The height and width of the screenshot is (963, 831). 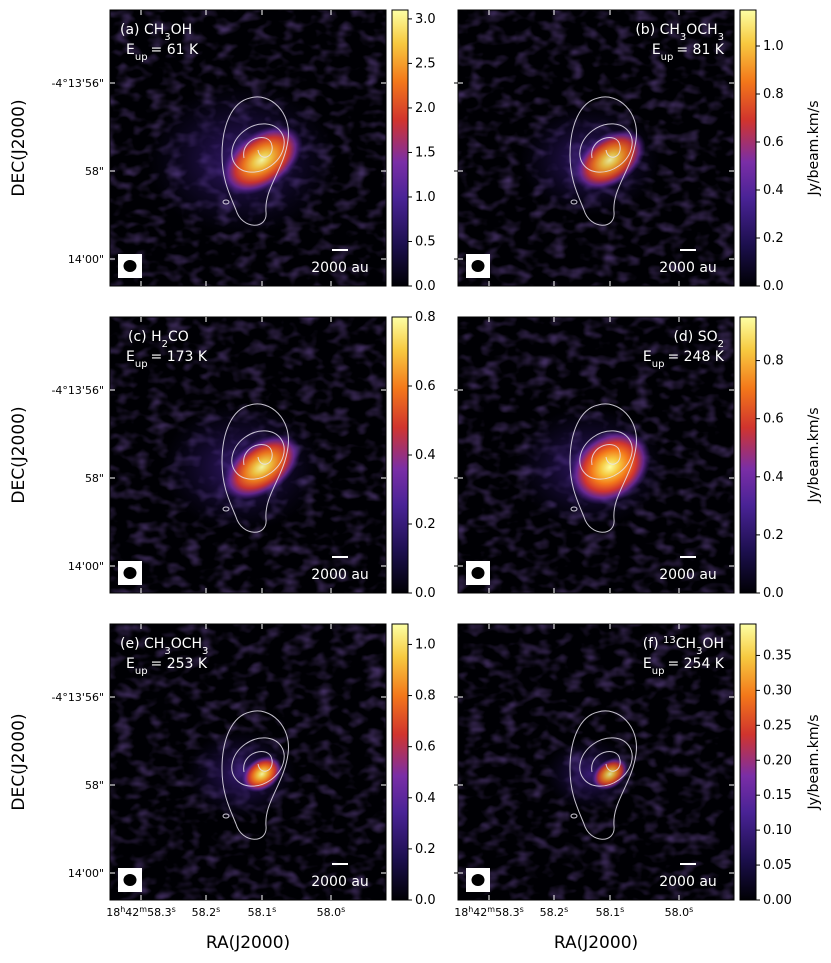 What do you see at coordinates (814, 762) in the screenshot?
I see `colorbar-label: Jy/beam.km/s` at bounding box center [814, 762].